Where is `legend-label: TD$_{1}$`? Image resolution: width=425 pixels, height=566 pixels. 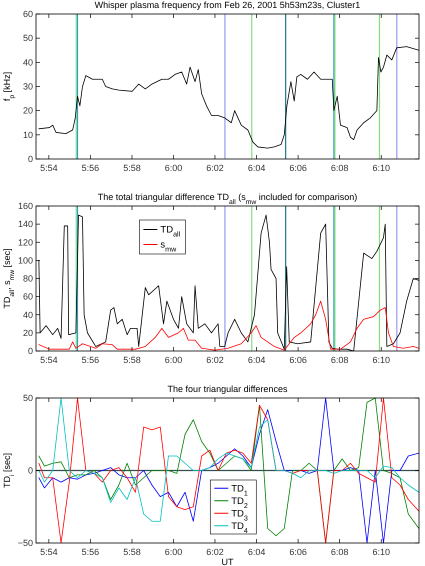 legend-label: TD$_{1}$ is located at coordinates (239, 490).